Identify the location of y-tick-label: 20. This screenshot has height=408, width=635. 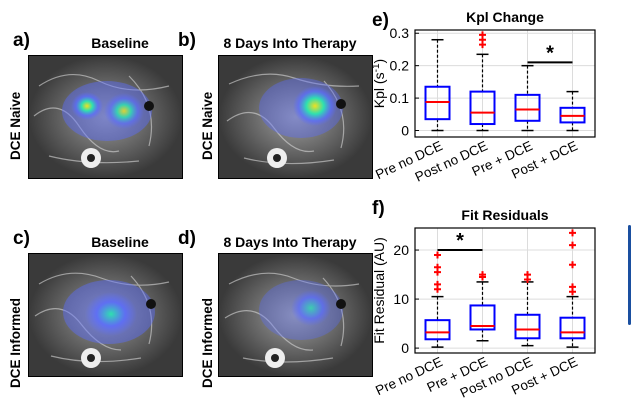
(401, 250).